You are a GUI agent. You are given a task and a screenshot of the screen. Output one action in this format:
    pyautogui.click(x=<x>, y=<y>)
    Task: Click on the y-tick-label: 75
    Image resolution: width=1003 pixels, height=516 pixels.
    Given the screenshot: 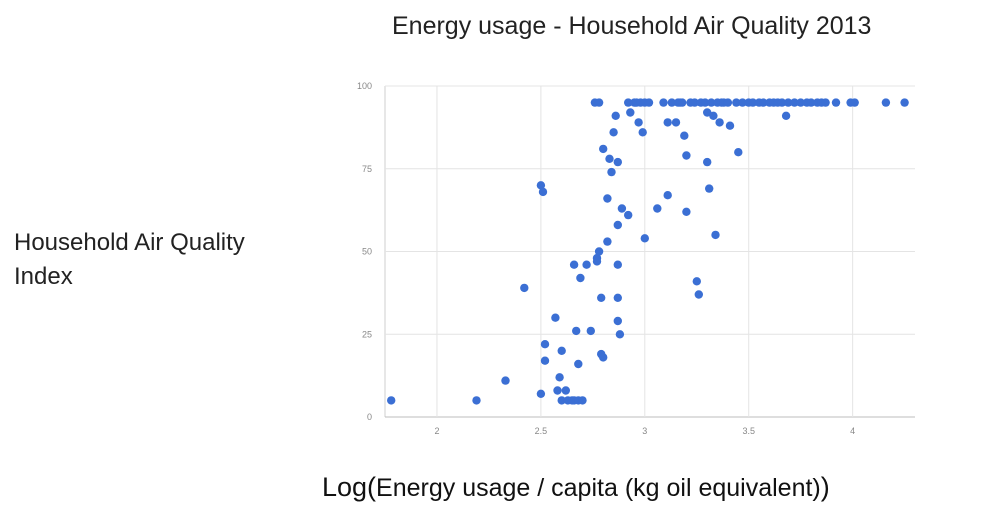 What is the action you would take?
    pyautogui.click(x=367, y=169)
    